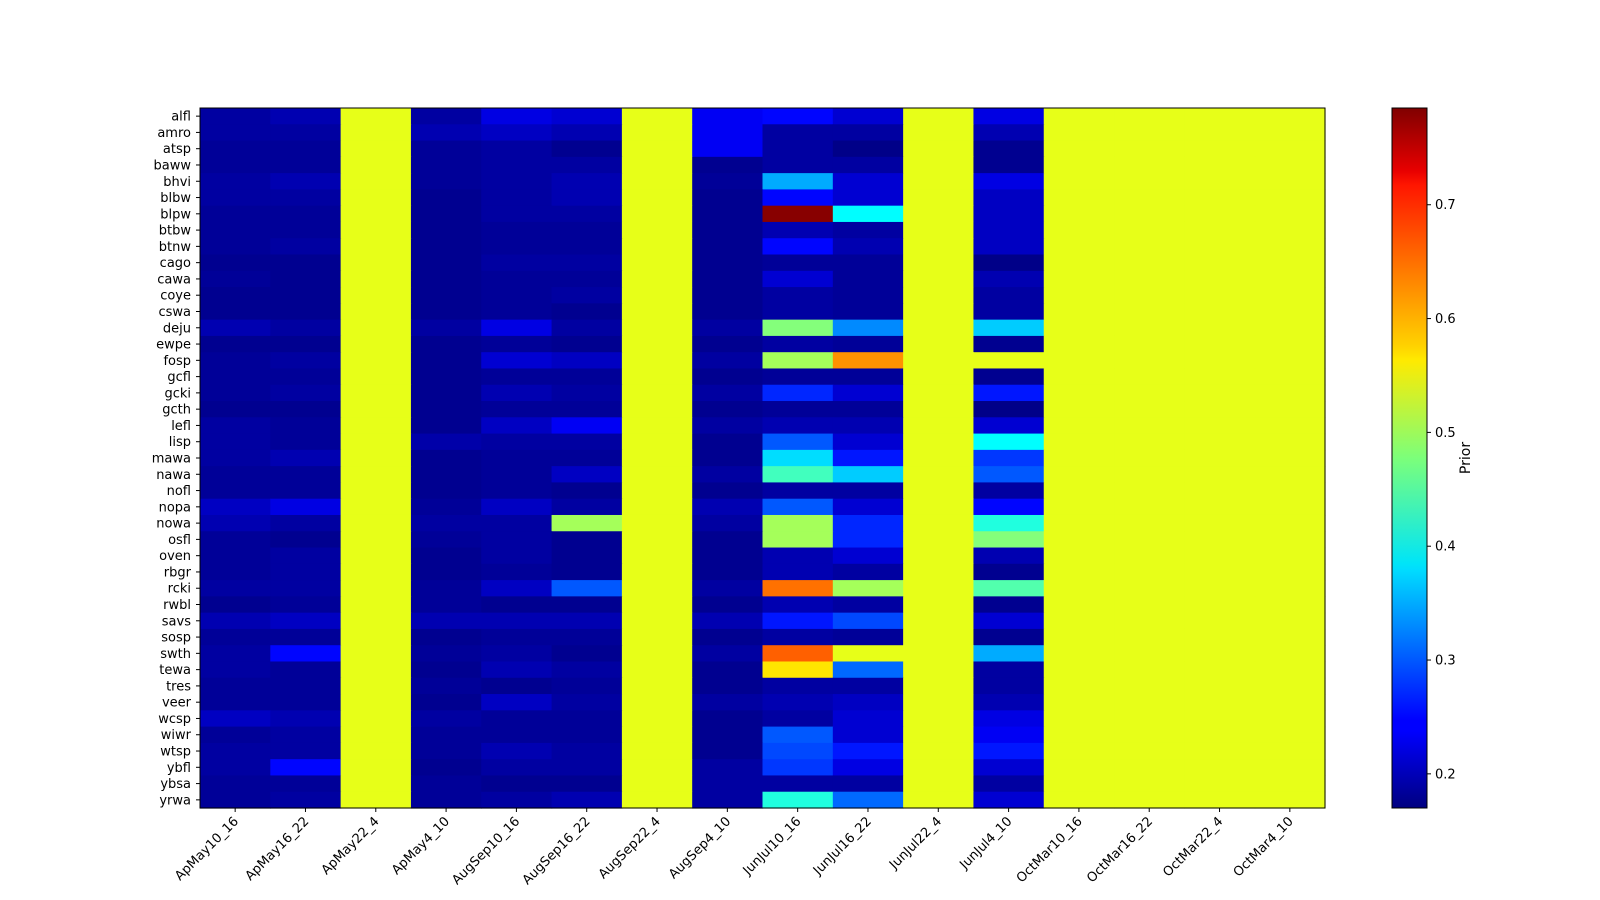 The image size is (1600, 900). I want to click on colorbar-ticks: 0.2 0.3 0.4 0.5 0.6 0.7, so click(1441, 490).